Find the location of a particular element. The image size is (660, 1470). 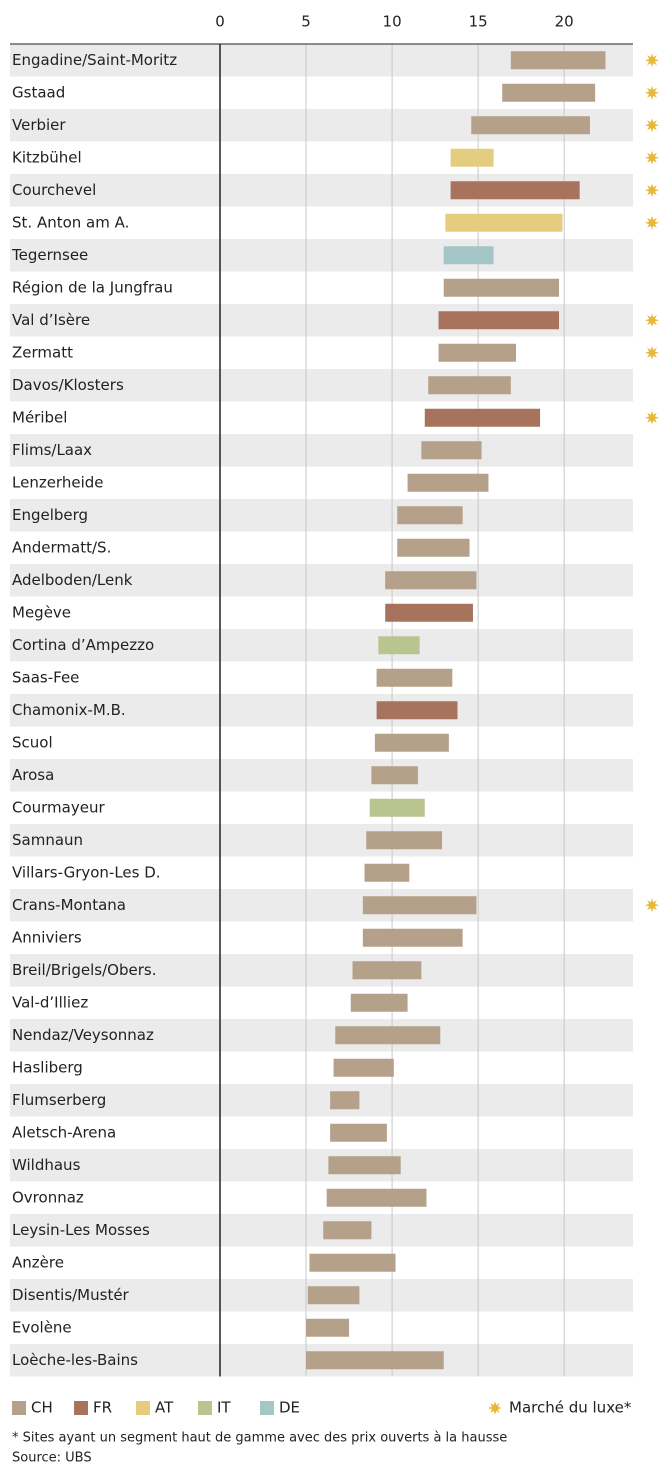

category-label: Engadine/Saint-Moritz is located at coordinates (94, 60).